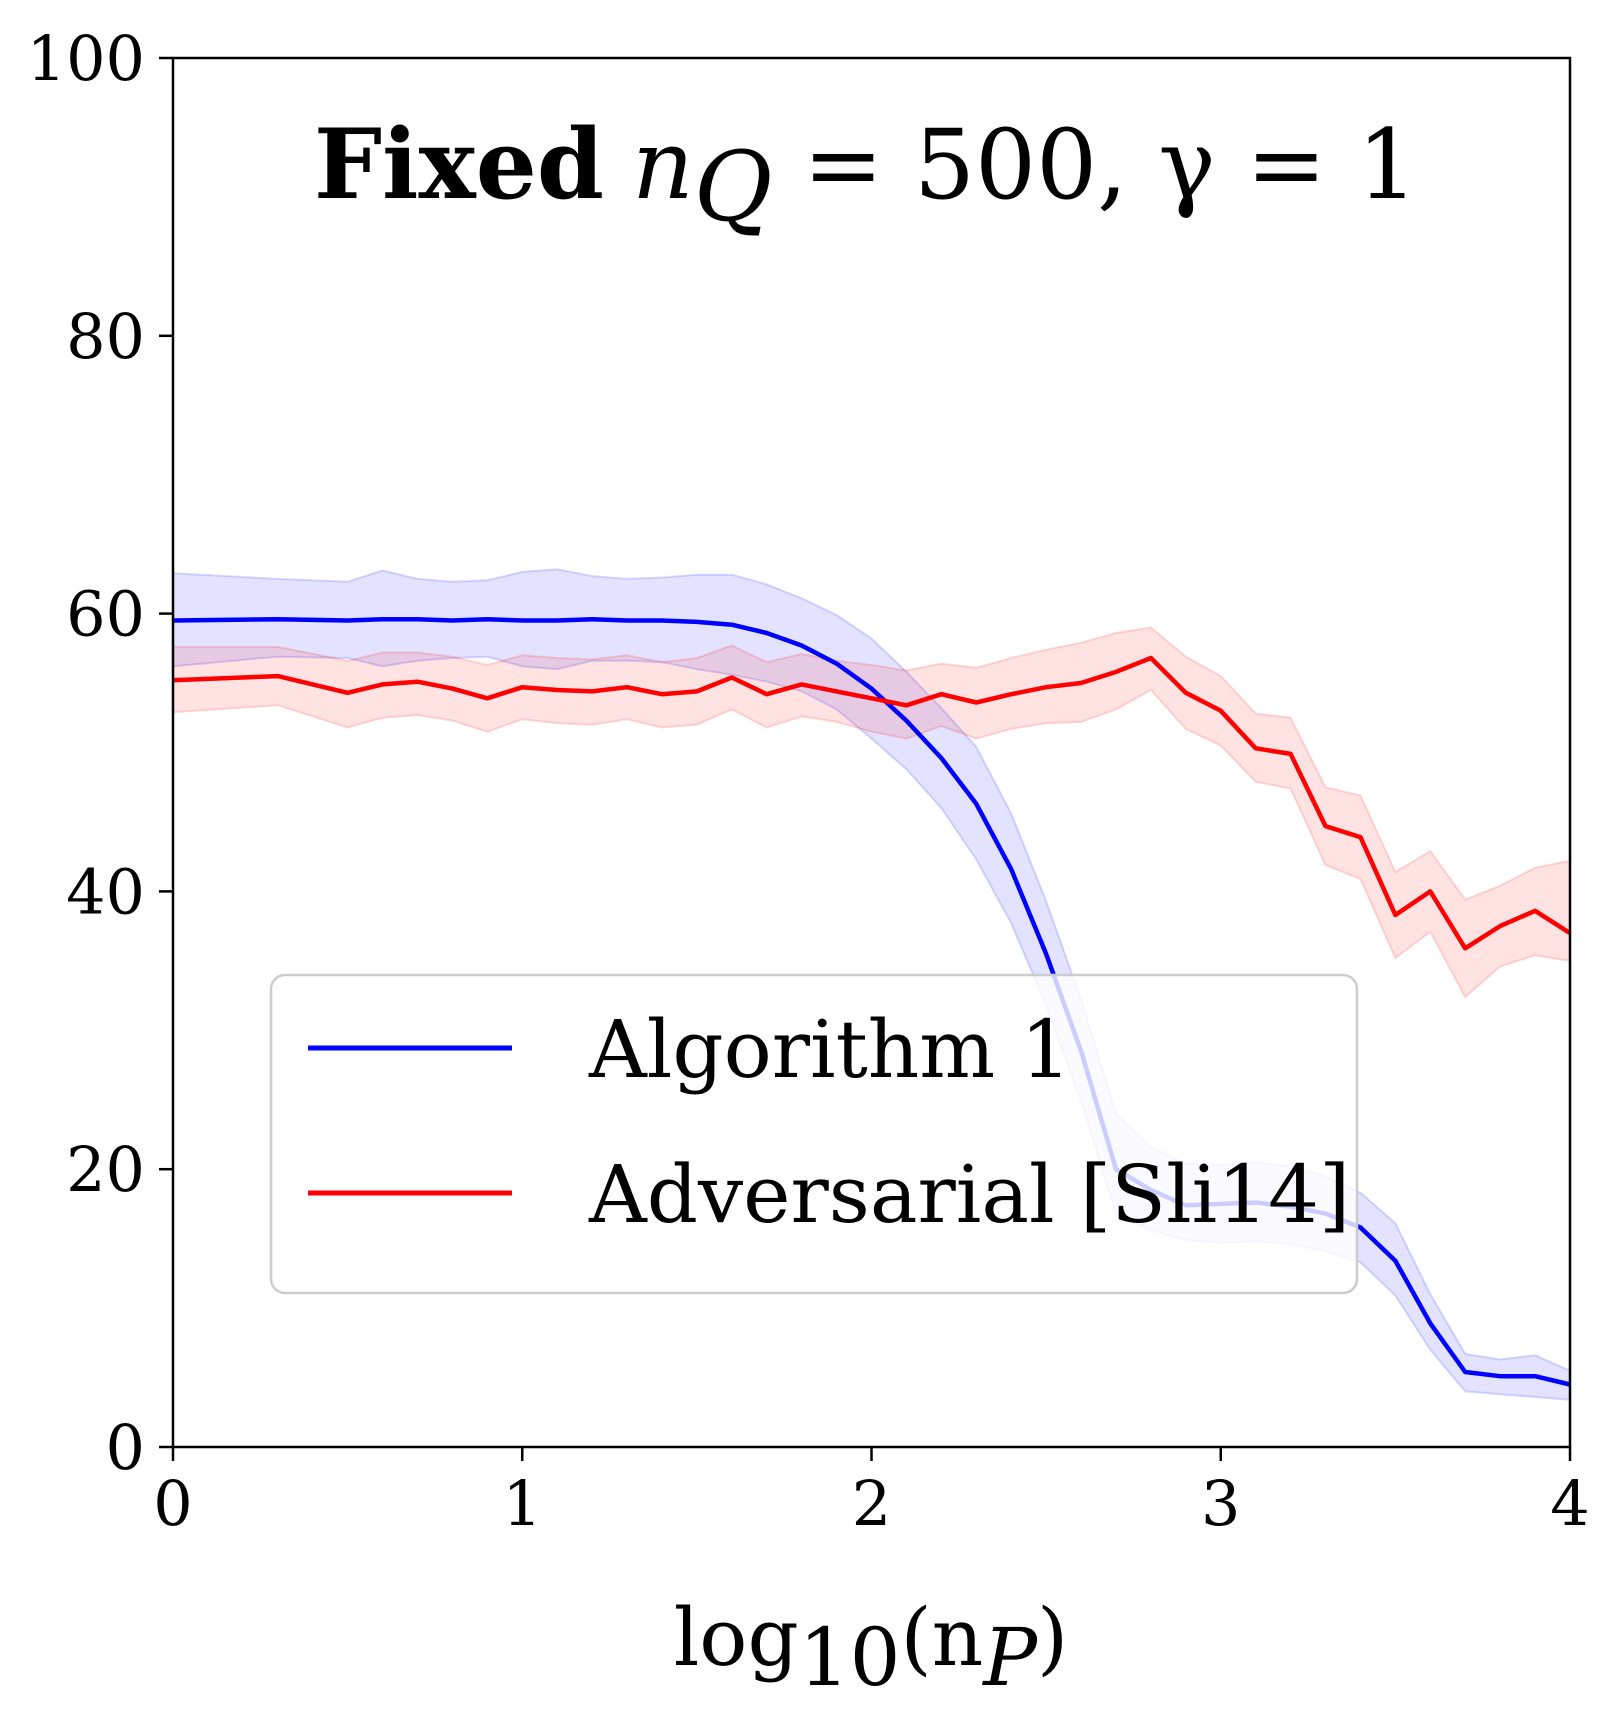 The image size is (1617, 1723). Describe the element at coordinates (172, 1503) in the screenshot. I see `x-tick-label-0: 0` at that location.